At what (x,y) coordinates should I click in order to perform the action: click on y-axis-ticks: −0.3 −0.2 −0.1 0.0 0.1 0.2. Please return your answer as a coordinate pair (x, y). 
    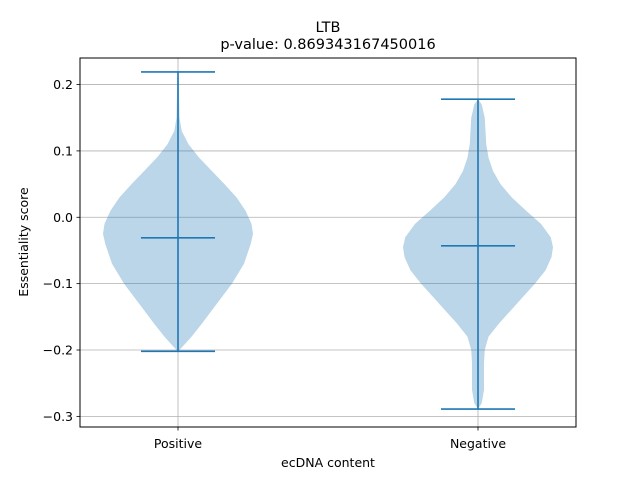
    Looking at the image, I should click on (61, 250).